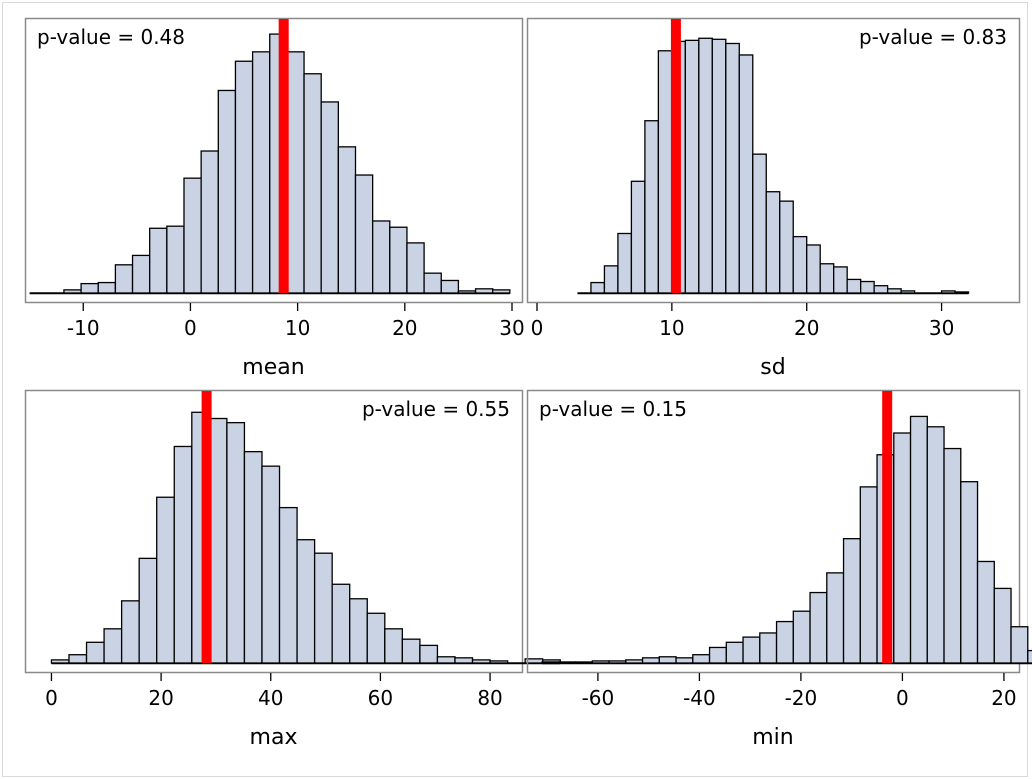 This screenshot has width=1032, height=779. What do you see at coordinates (613, 409) in the screenshot?
I see `p-value-label: p-value = 0.15` at bounding box center [613, 409].